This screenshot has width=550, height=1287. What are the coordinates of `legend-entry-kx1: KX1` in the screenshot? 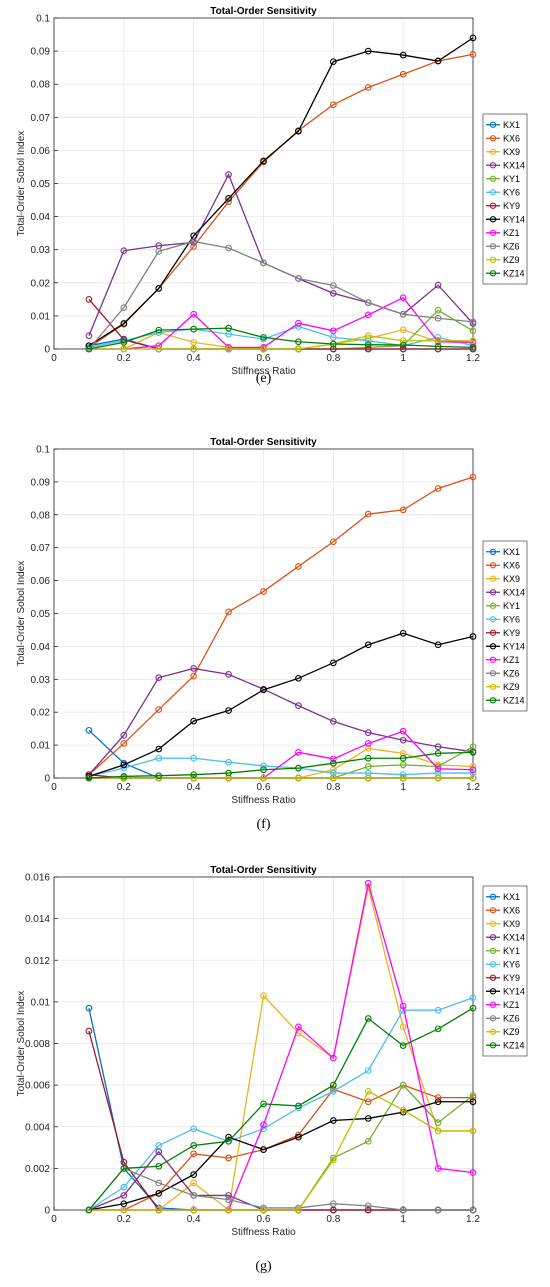 It's located at (511, 552).